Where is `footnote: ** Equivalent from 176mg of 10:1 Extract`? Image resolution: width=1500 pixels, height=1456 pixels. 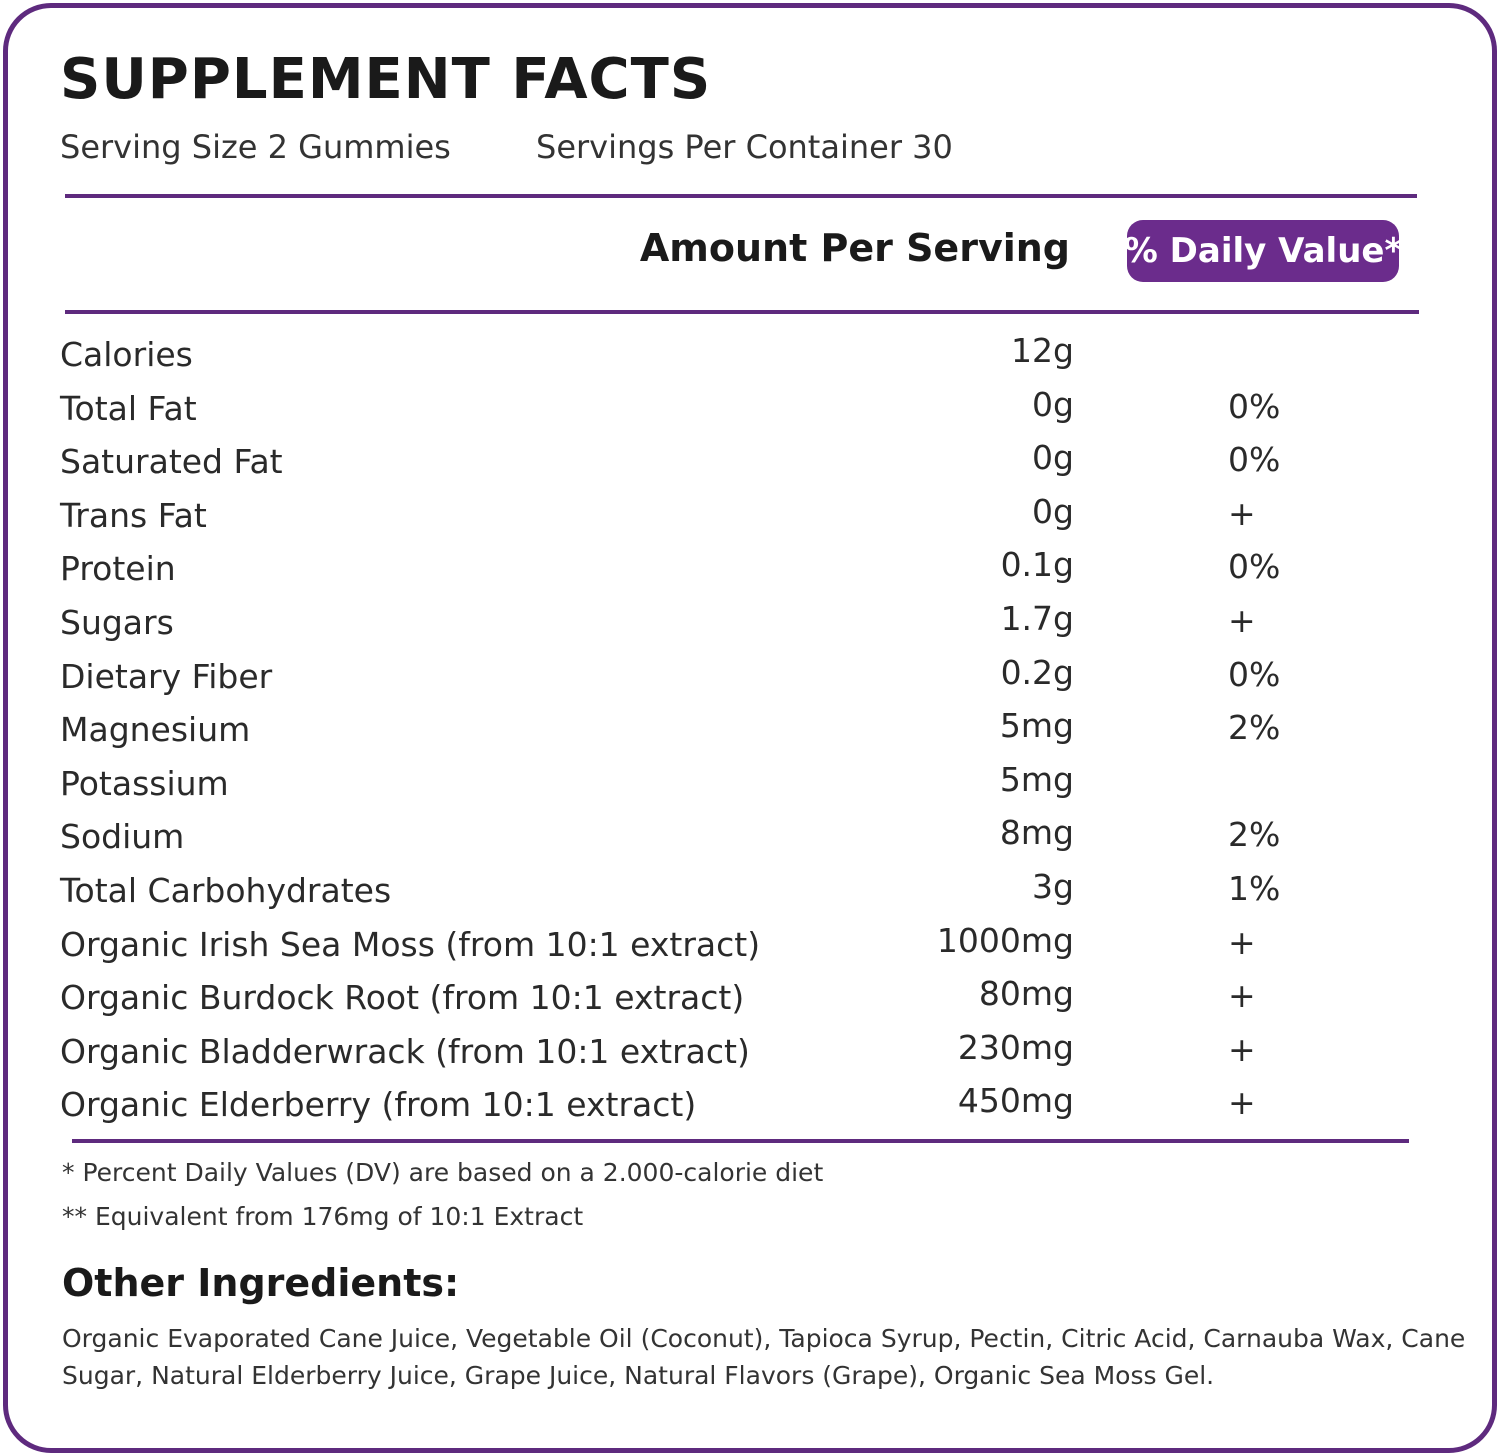 footnote: ** Equivalent from 176mg of 10:1 Extract is located at coordinates (323, 1216).